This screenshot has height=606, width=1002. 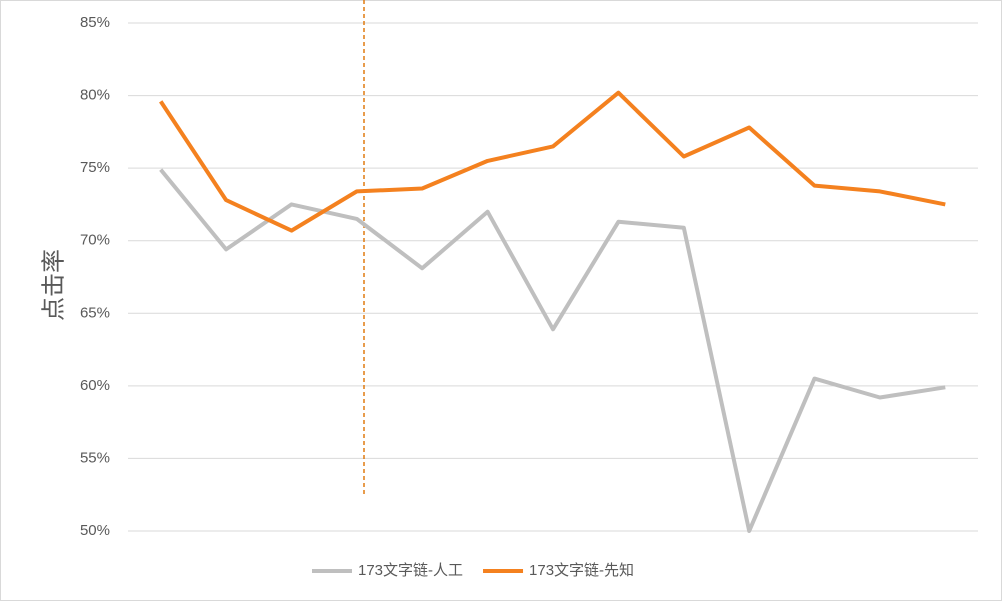 What do you see at coordinates (95, 457) in the screenshot?
I see `y-tick-label: 55%` at bounding box center [95, 457].